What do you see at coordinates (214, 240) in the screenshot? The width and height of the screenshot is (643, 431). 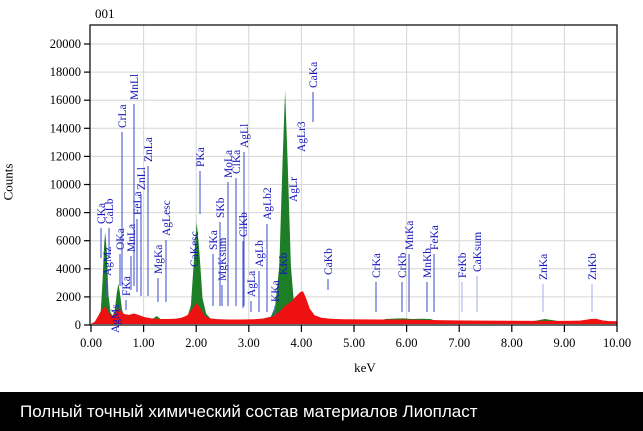 I see `element-marker-label: SKa` at bounding box center [214, 240].